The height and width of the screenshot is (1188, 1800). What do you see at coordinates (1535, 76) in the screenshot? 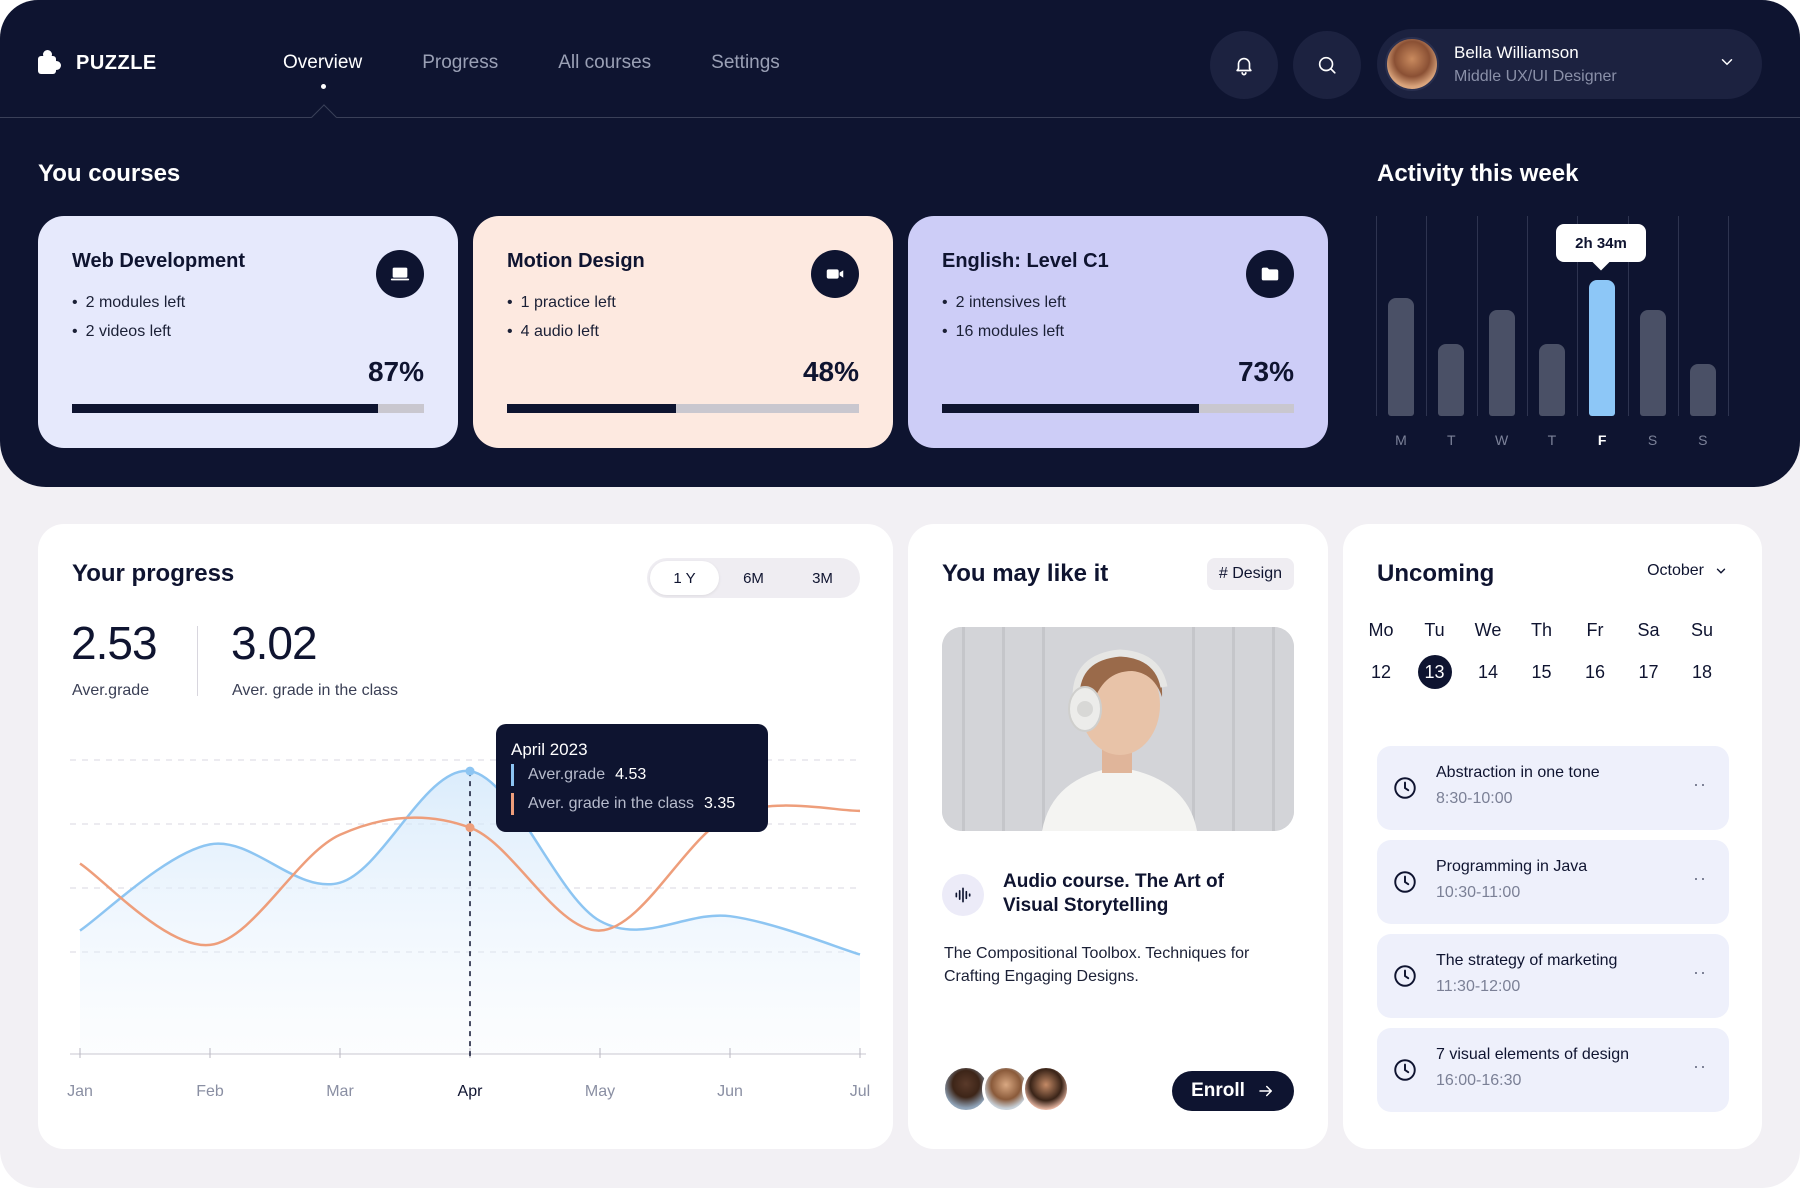
I see `user-role: Middle UX/UI Designer` at bounding box center [1535, 76].